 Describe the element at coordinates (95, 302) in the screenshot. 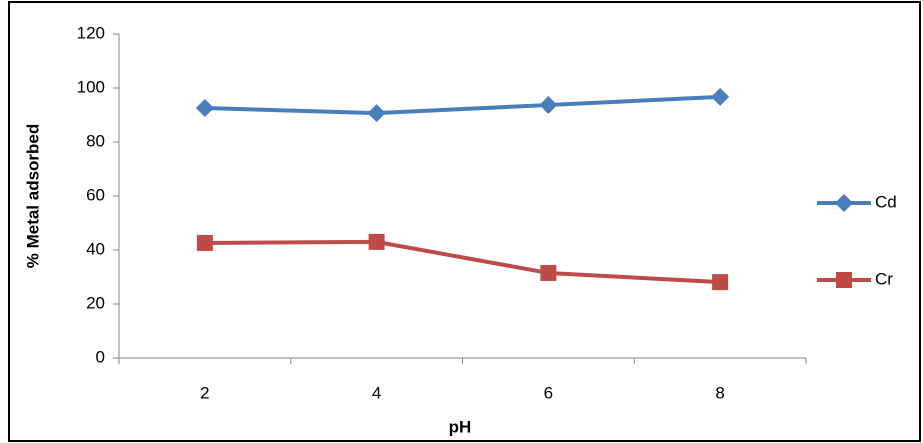

I see `y-tick-label: 20` at that location.